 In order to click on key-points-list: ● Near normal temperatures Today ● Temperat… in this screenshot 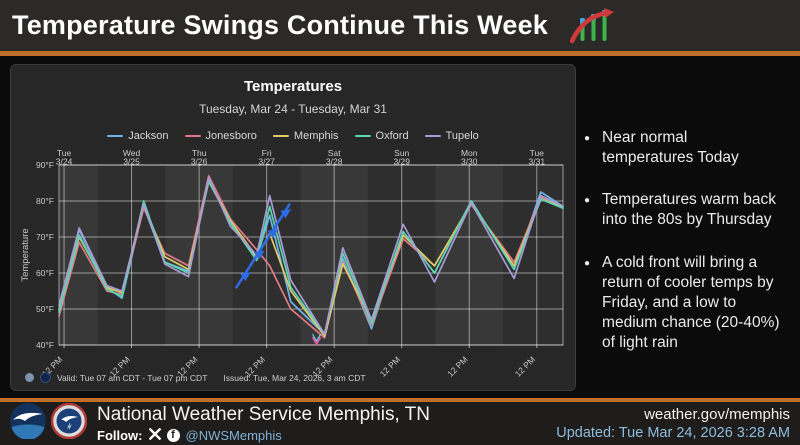, I will do `click(687, 251)`.